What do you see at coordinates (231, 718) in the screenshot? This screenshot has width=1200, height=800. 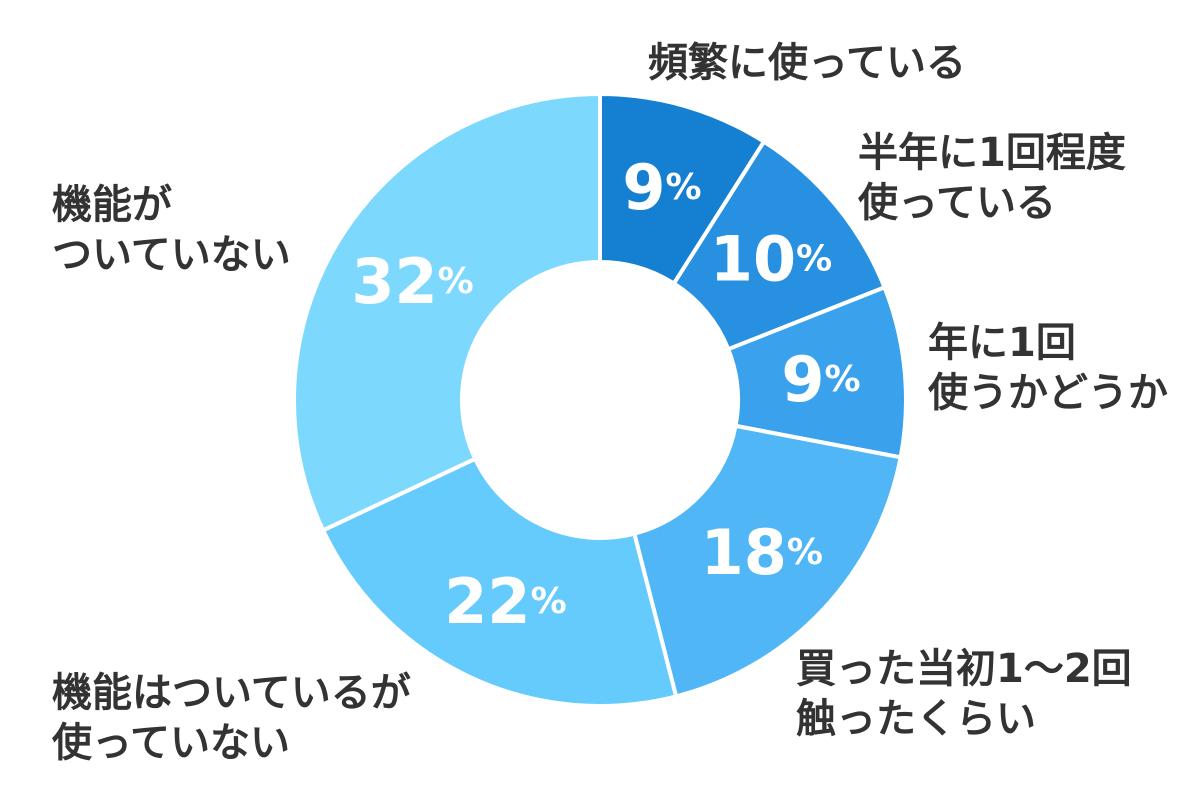 I see `label-unused-feature: 機能はついているが 使っていない` at bounding box center [231, 718].